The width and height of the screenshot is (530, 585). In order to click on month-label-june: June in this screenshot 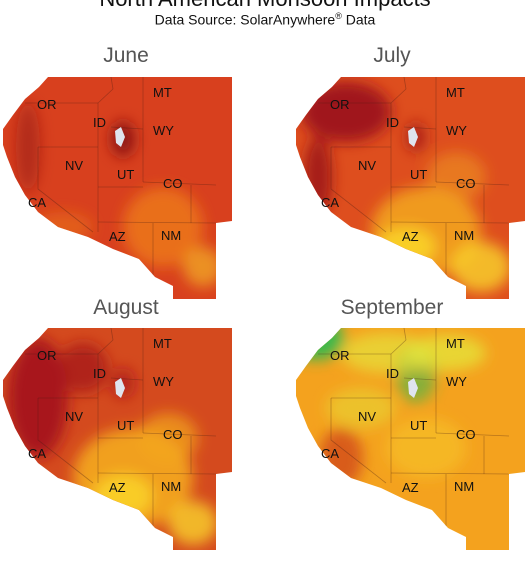, I will do `click(126, 55)`.